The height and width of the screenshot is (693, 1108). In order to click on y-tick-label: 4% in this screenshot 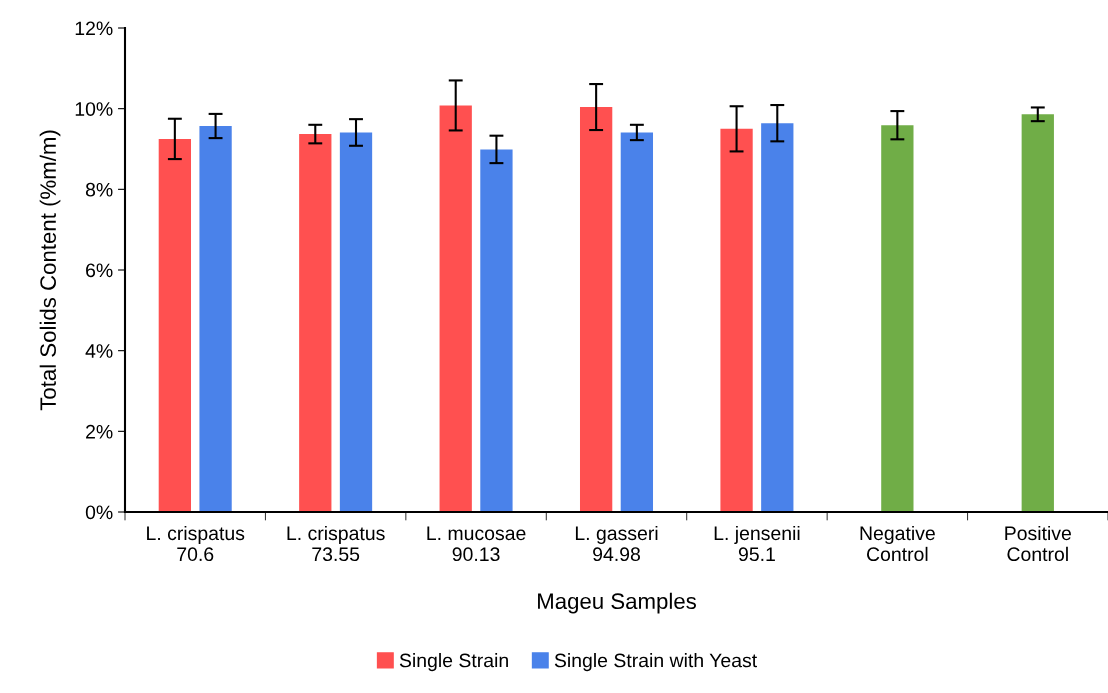, I will do `click(99, 351)`.